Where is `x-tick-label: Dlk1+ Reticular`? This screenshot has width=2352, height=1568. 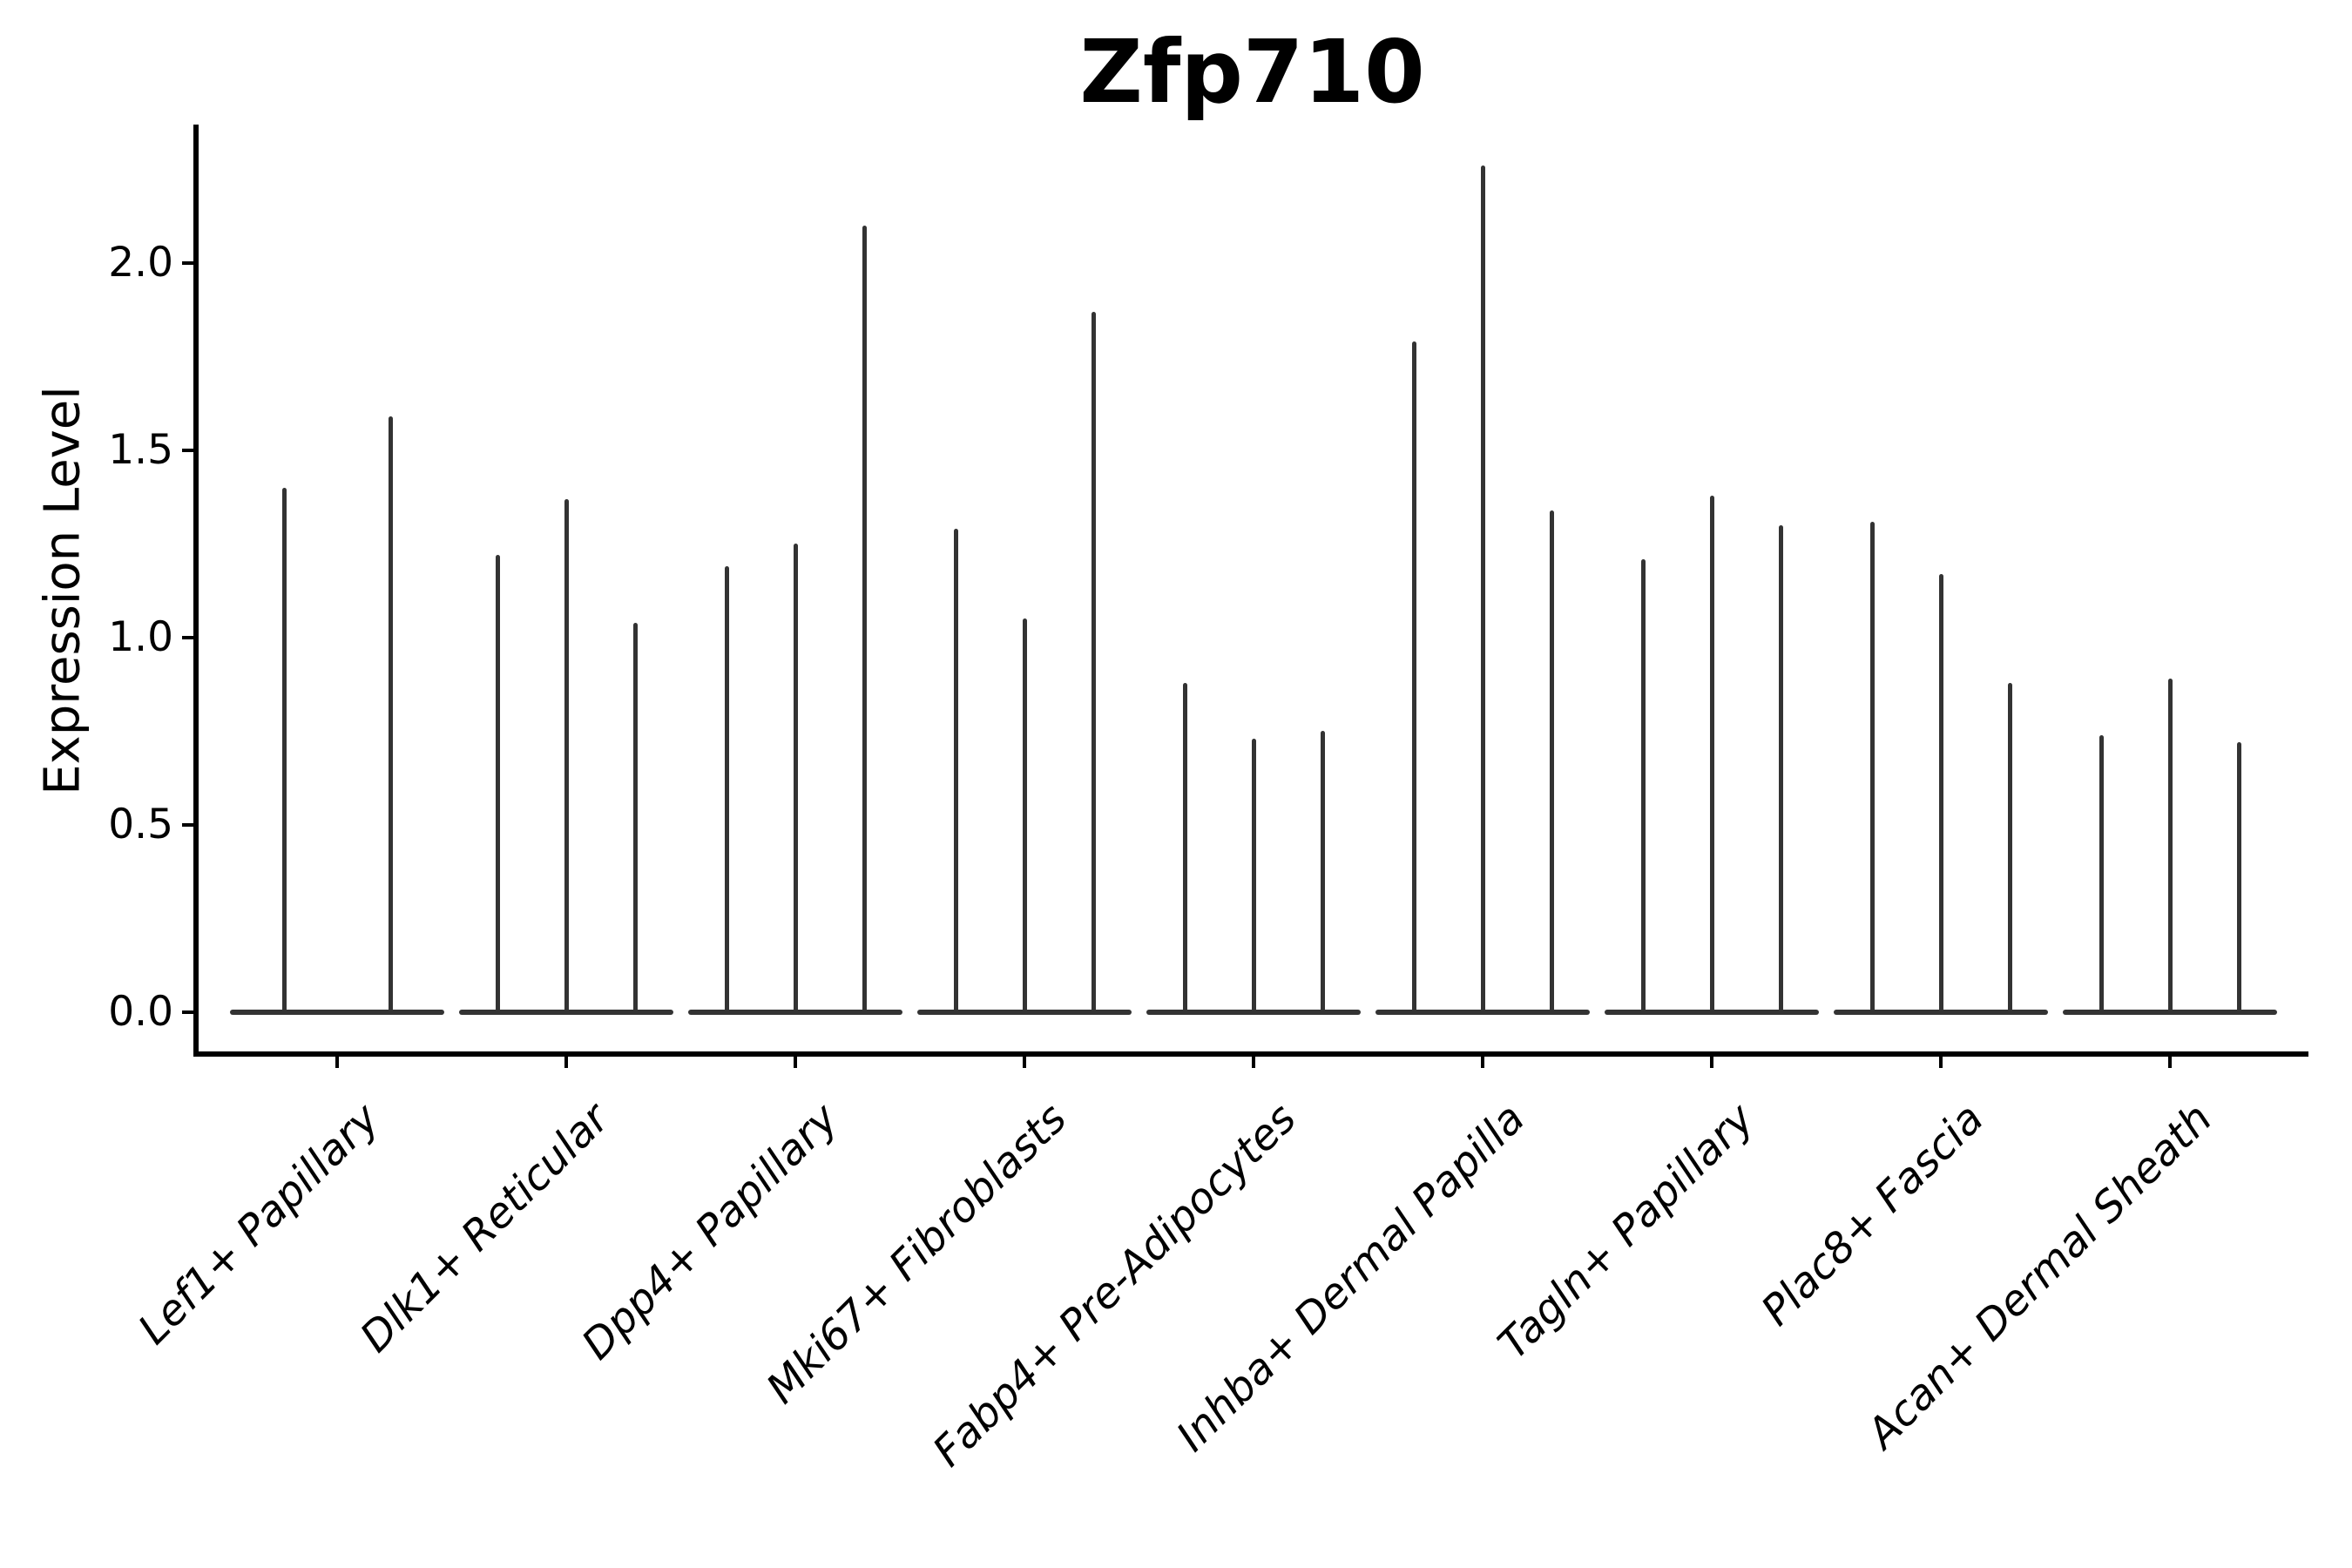 x-tick-label: Dlk1+ Reticular is located at coordinates (484, 1228).